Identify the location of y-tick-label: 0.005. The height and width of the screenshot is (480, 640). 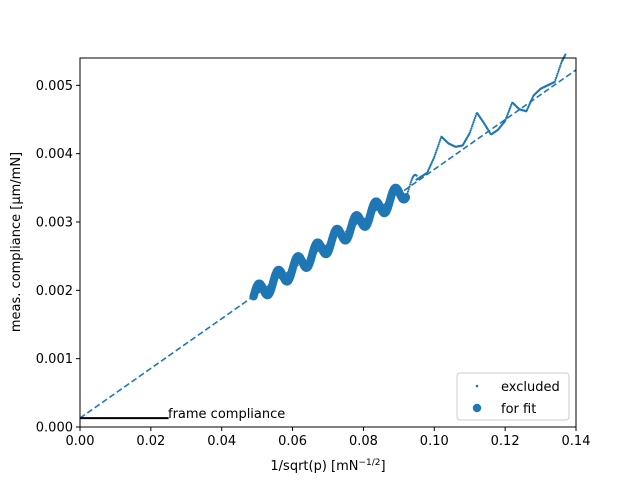
(54, 86).